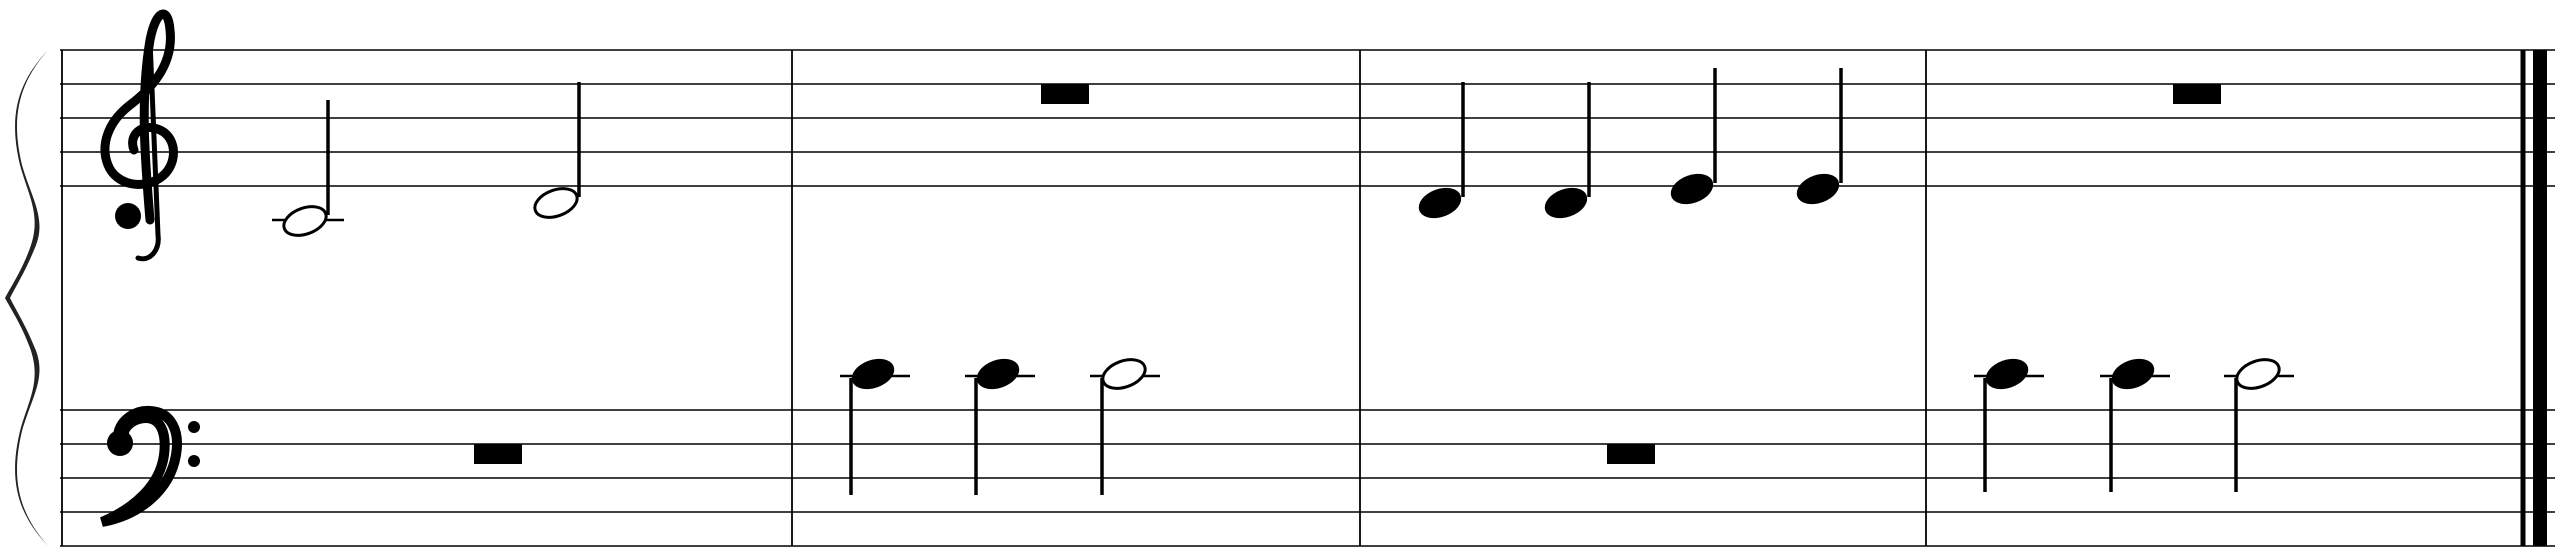  Describe the element at coordinates (26, 298) in the screenshot. I see `grand-staff-brace` at that location.